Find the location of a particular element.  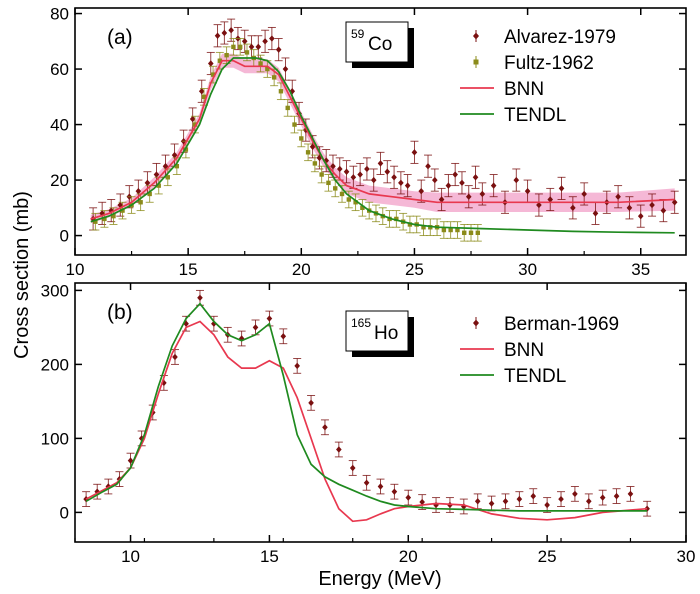

y-tick-label: 200 is located at coordinates (55, 364).